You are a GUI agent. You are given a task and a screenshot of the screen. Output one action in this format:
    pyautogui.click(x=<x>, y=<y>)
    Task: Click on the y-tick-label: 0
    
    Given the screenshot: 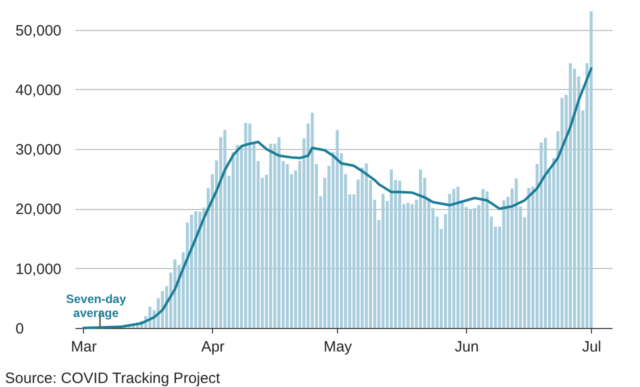 What is the action you would take?
    pyautogui.click(x=20, y=329)
    